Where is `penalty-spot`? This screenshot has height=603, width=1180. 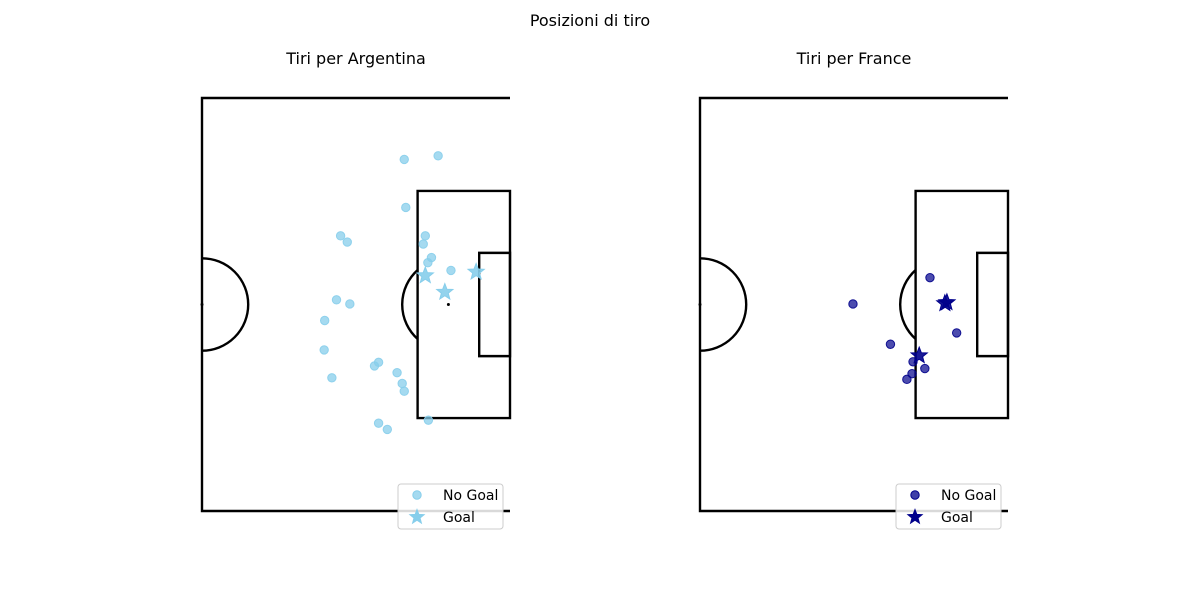 penalty-spot is located at coordinates (448, 304).